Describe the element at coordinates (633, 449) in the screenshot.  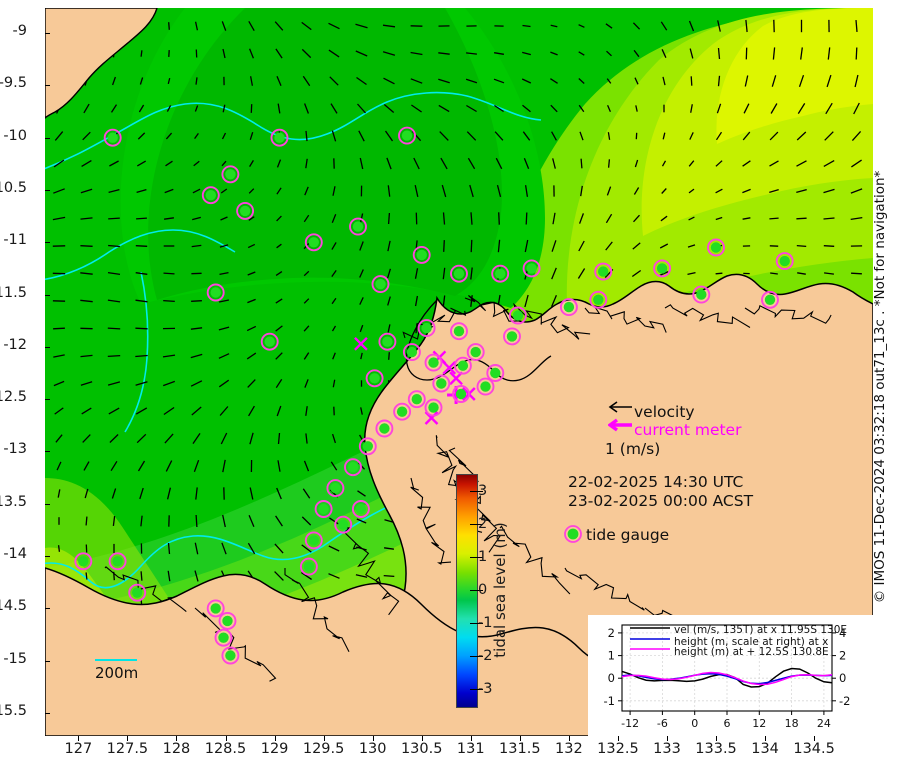
I see `velocity-scale-label: 1 (m/s)` at that location.